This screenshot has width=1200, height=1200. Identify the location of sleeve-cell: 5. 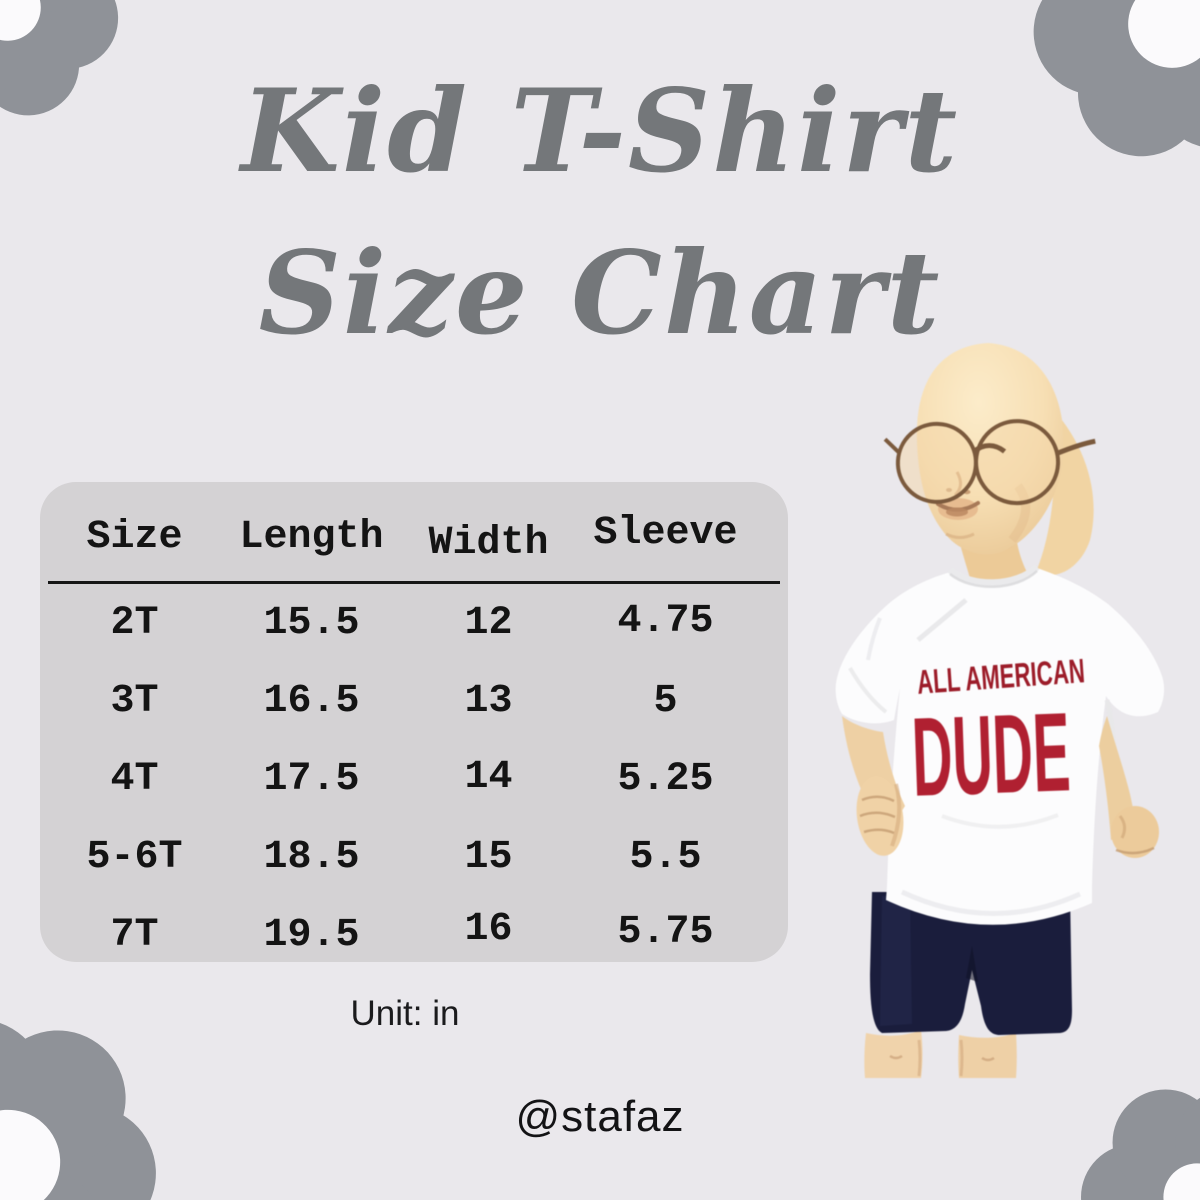
(665, 701).